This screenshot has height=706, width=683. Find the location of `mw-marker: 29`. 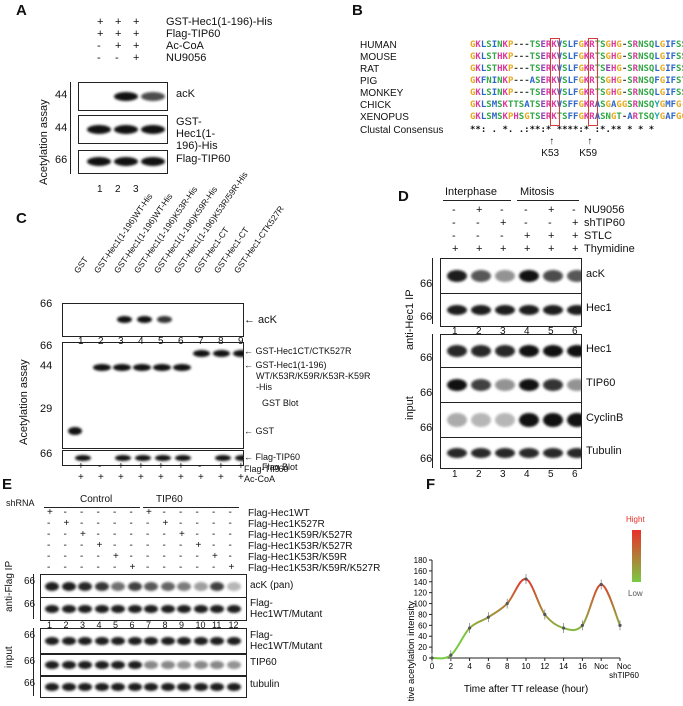

mw-marker: 29 is located at coordinates (46, 409).